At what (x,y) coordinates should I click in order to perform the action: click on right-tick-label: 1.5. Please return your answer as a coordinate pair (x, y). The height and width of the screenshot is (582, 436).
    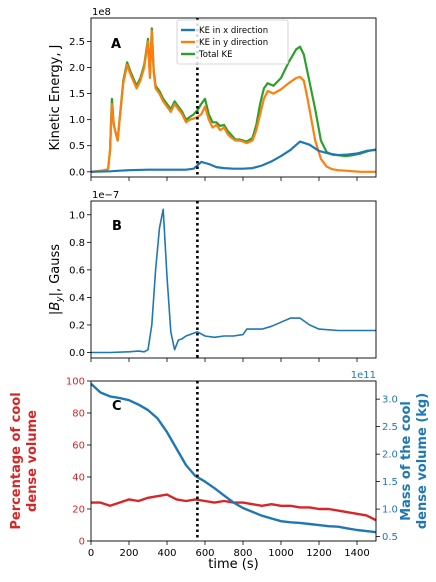
    Looking at the image, I should click on (390, 482).